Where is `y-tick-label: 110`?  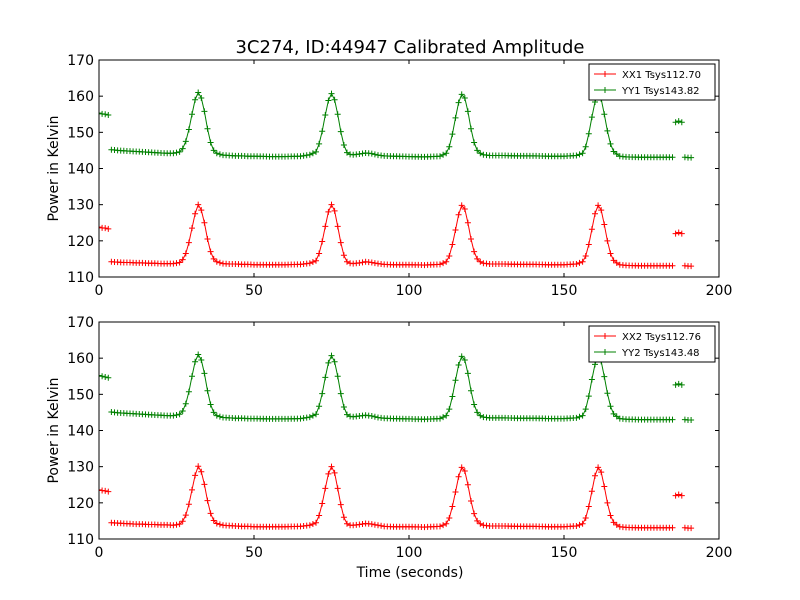 y-tick-label: 110 is located at coordinates (80, 278).